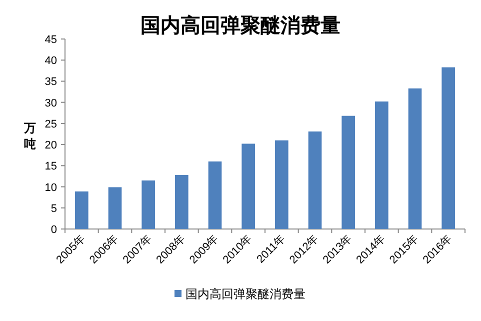 This screenshot has height=321, width=481. Describe the element at coordinates (50, 166) in the screenshot. I see `y-tick-label: 15` at that location.